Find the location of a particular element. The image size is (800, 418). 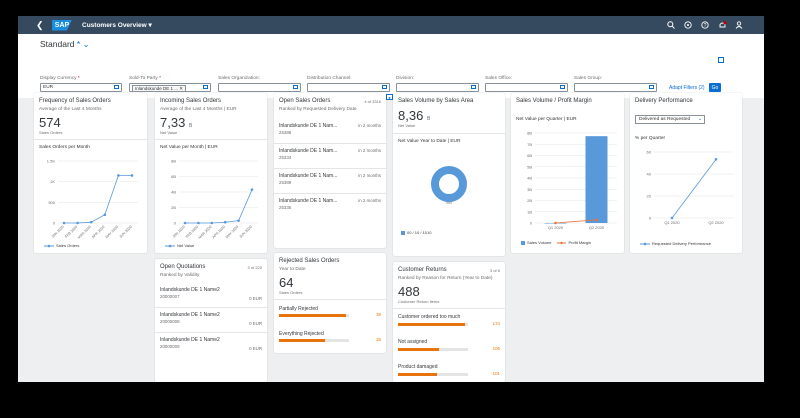

list-item: Not assigned 106 is located at coordinates (449, 345).